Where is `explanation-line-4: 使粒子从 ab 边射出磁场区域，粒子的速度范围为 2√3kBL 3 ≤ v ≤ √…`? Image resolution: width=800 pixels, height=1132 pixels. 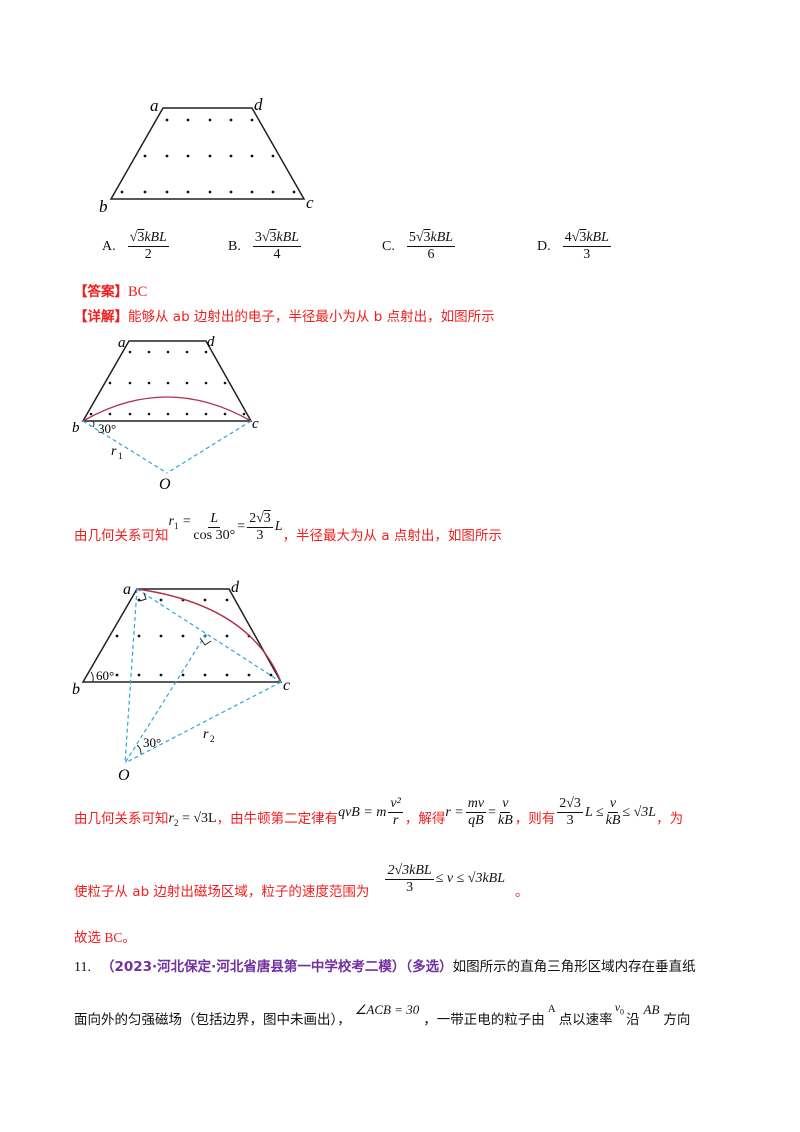
explanation-line-4: 使粒子从 ab 边射出磁场区域，粒子的速度范围为 2√3kBL 3 ≤ v ≤ √… is located at coordinates (301, 881).